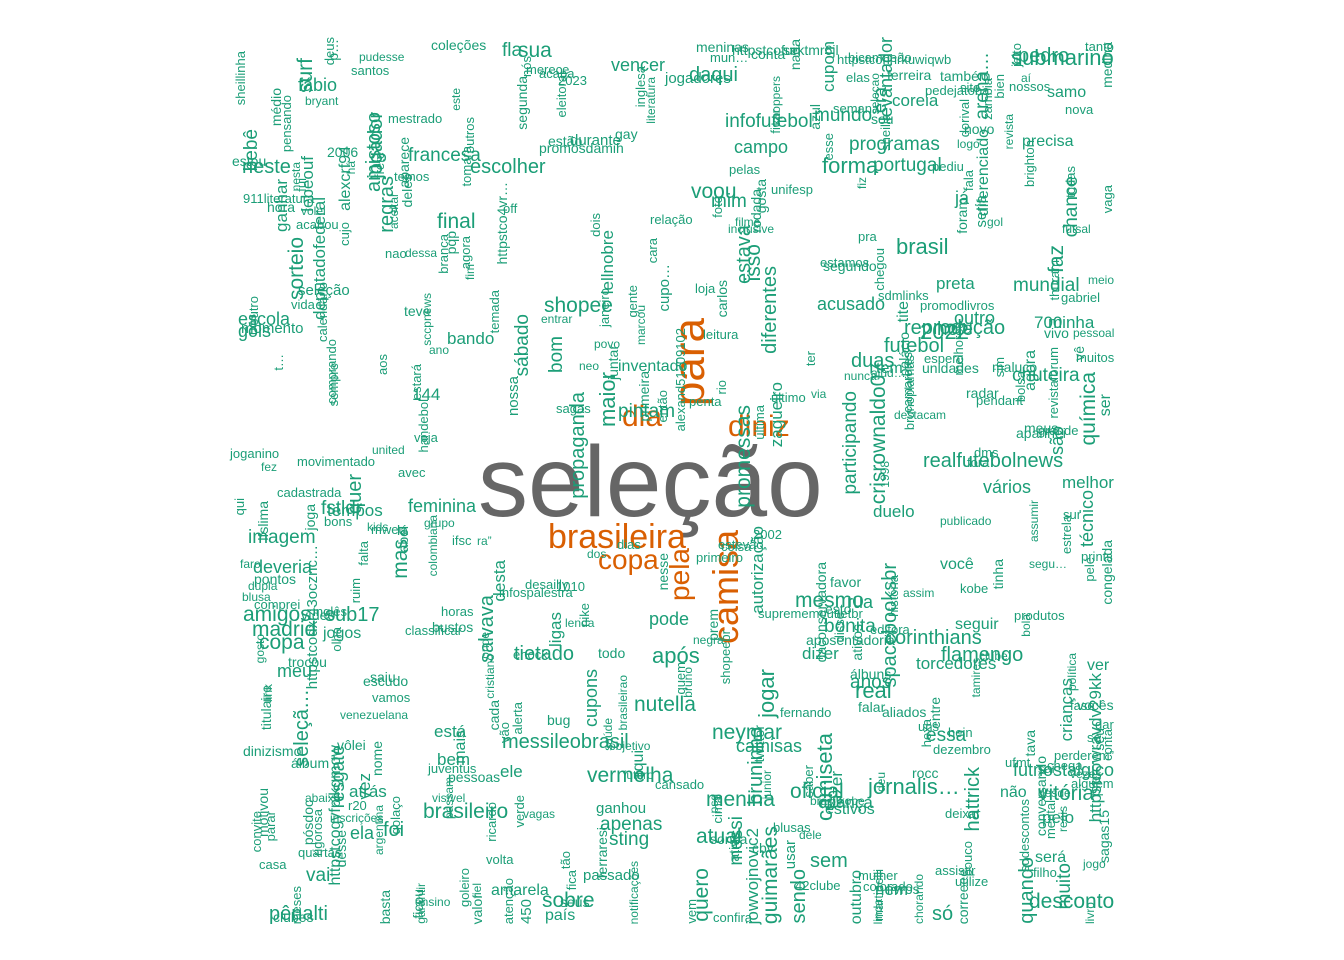 This screenshot has width=1344, height=960. Describe the element at coordinates (1092, 783) in the screenshot. I see `cloud-word: alguém` at that location.